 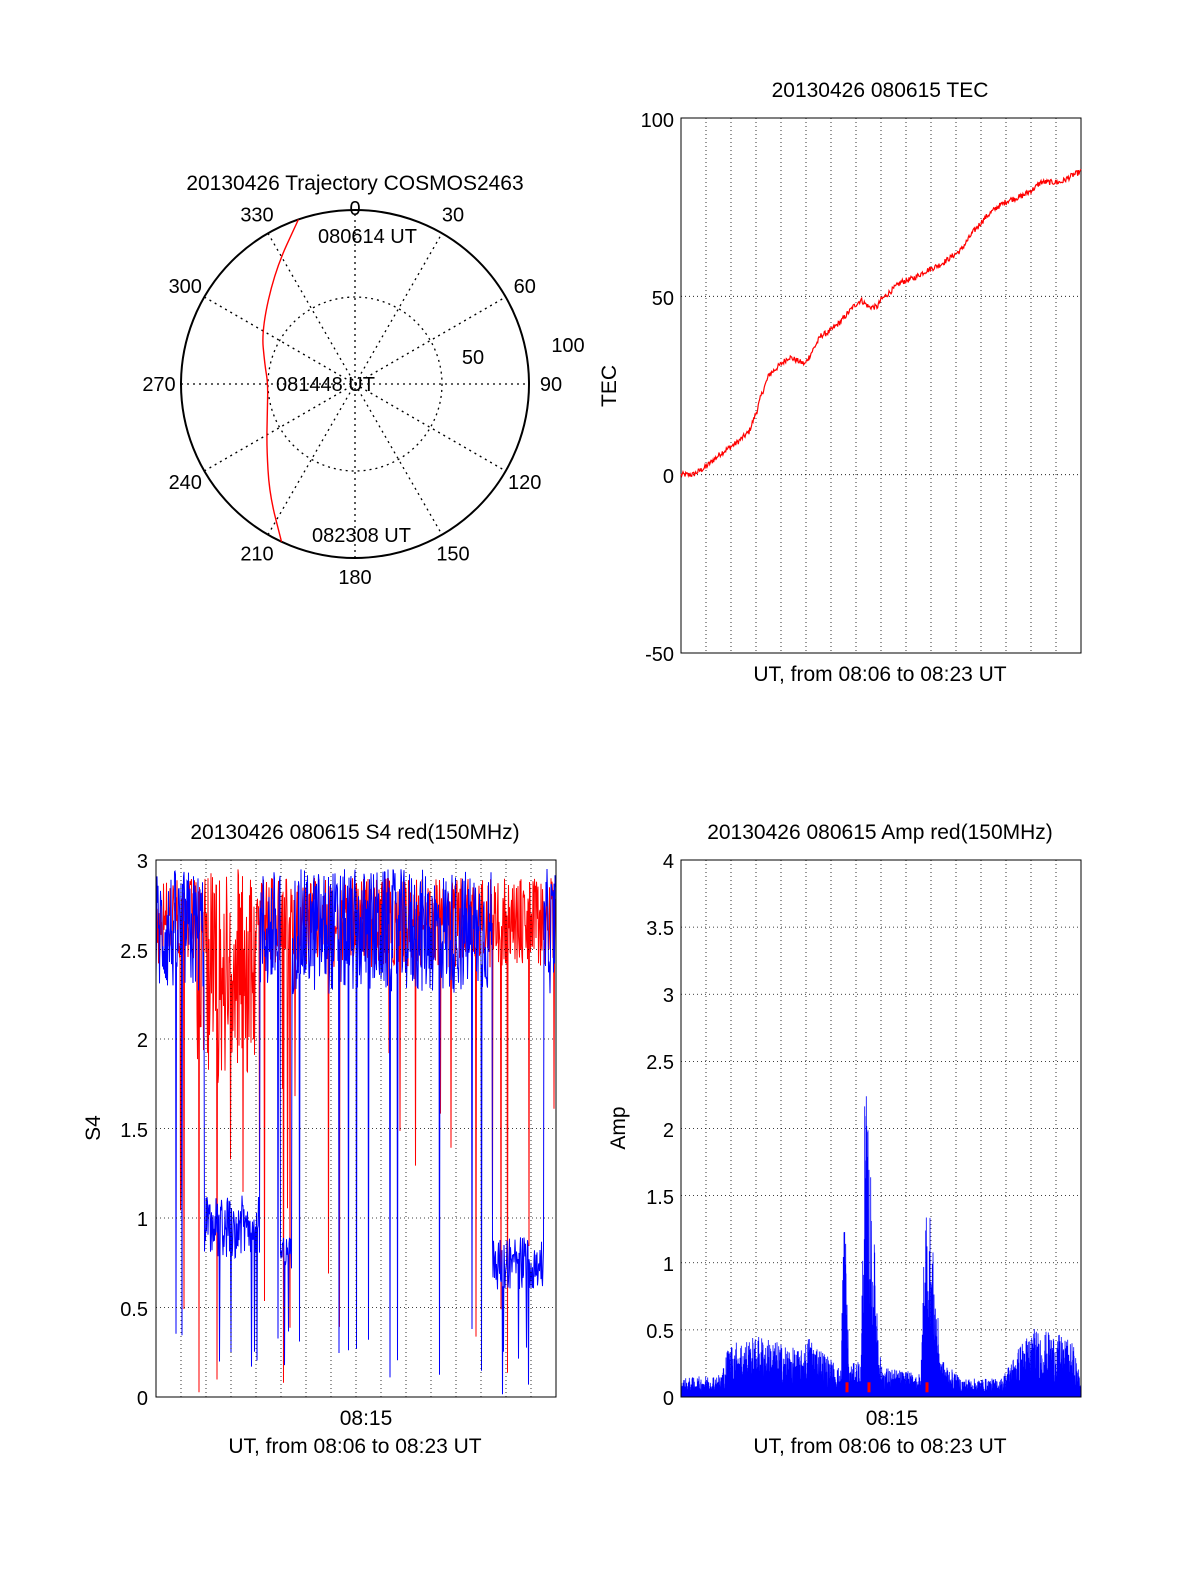 I want to click on amp-grid, so click(x=881, y=1128).